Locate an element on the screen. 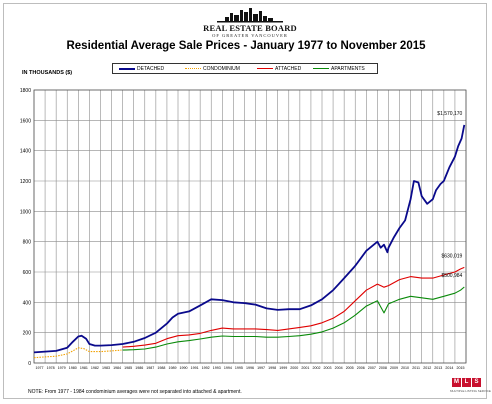 This screenshot has height=404, width=492. mls-logo-letter-s: S is located at coordinates (476, 382).